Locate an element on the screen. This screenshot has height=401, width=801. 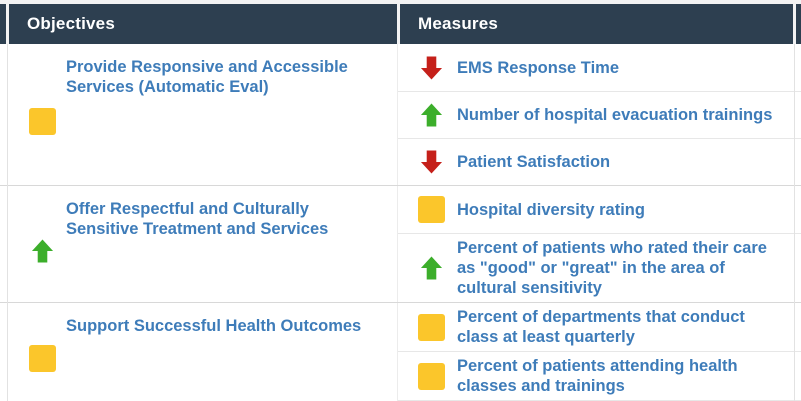
measure-row: Hospital diversity rating is located at coordinates (599, 209).